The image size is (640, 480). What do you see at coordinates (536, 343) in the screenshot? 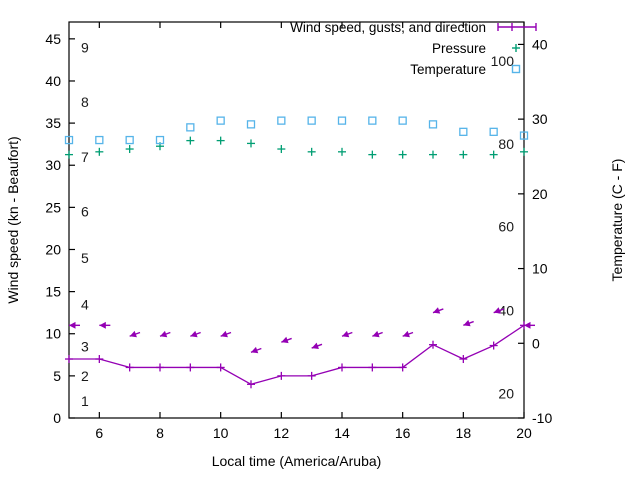
I see `y2-tick-label: 0` at bounding box center [536, 343].